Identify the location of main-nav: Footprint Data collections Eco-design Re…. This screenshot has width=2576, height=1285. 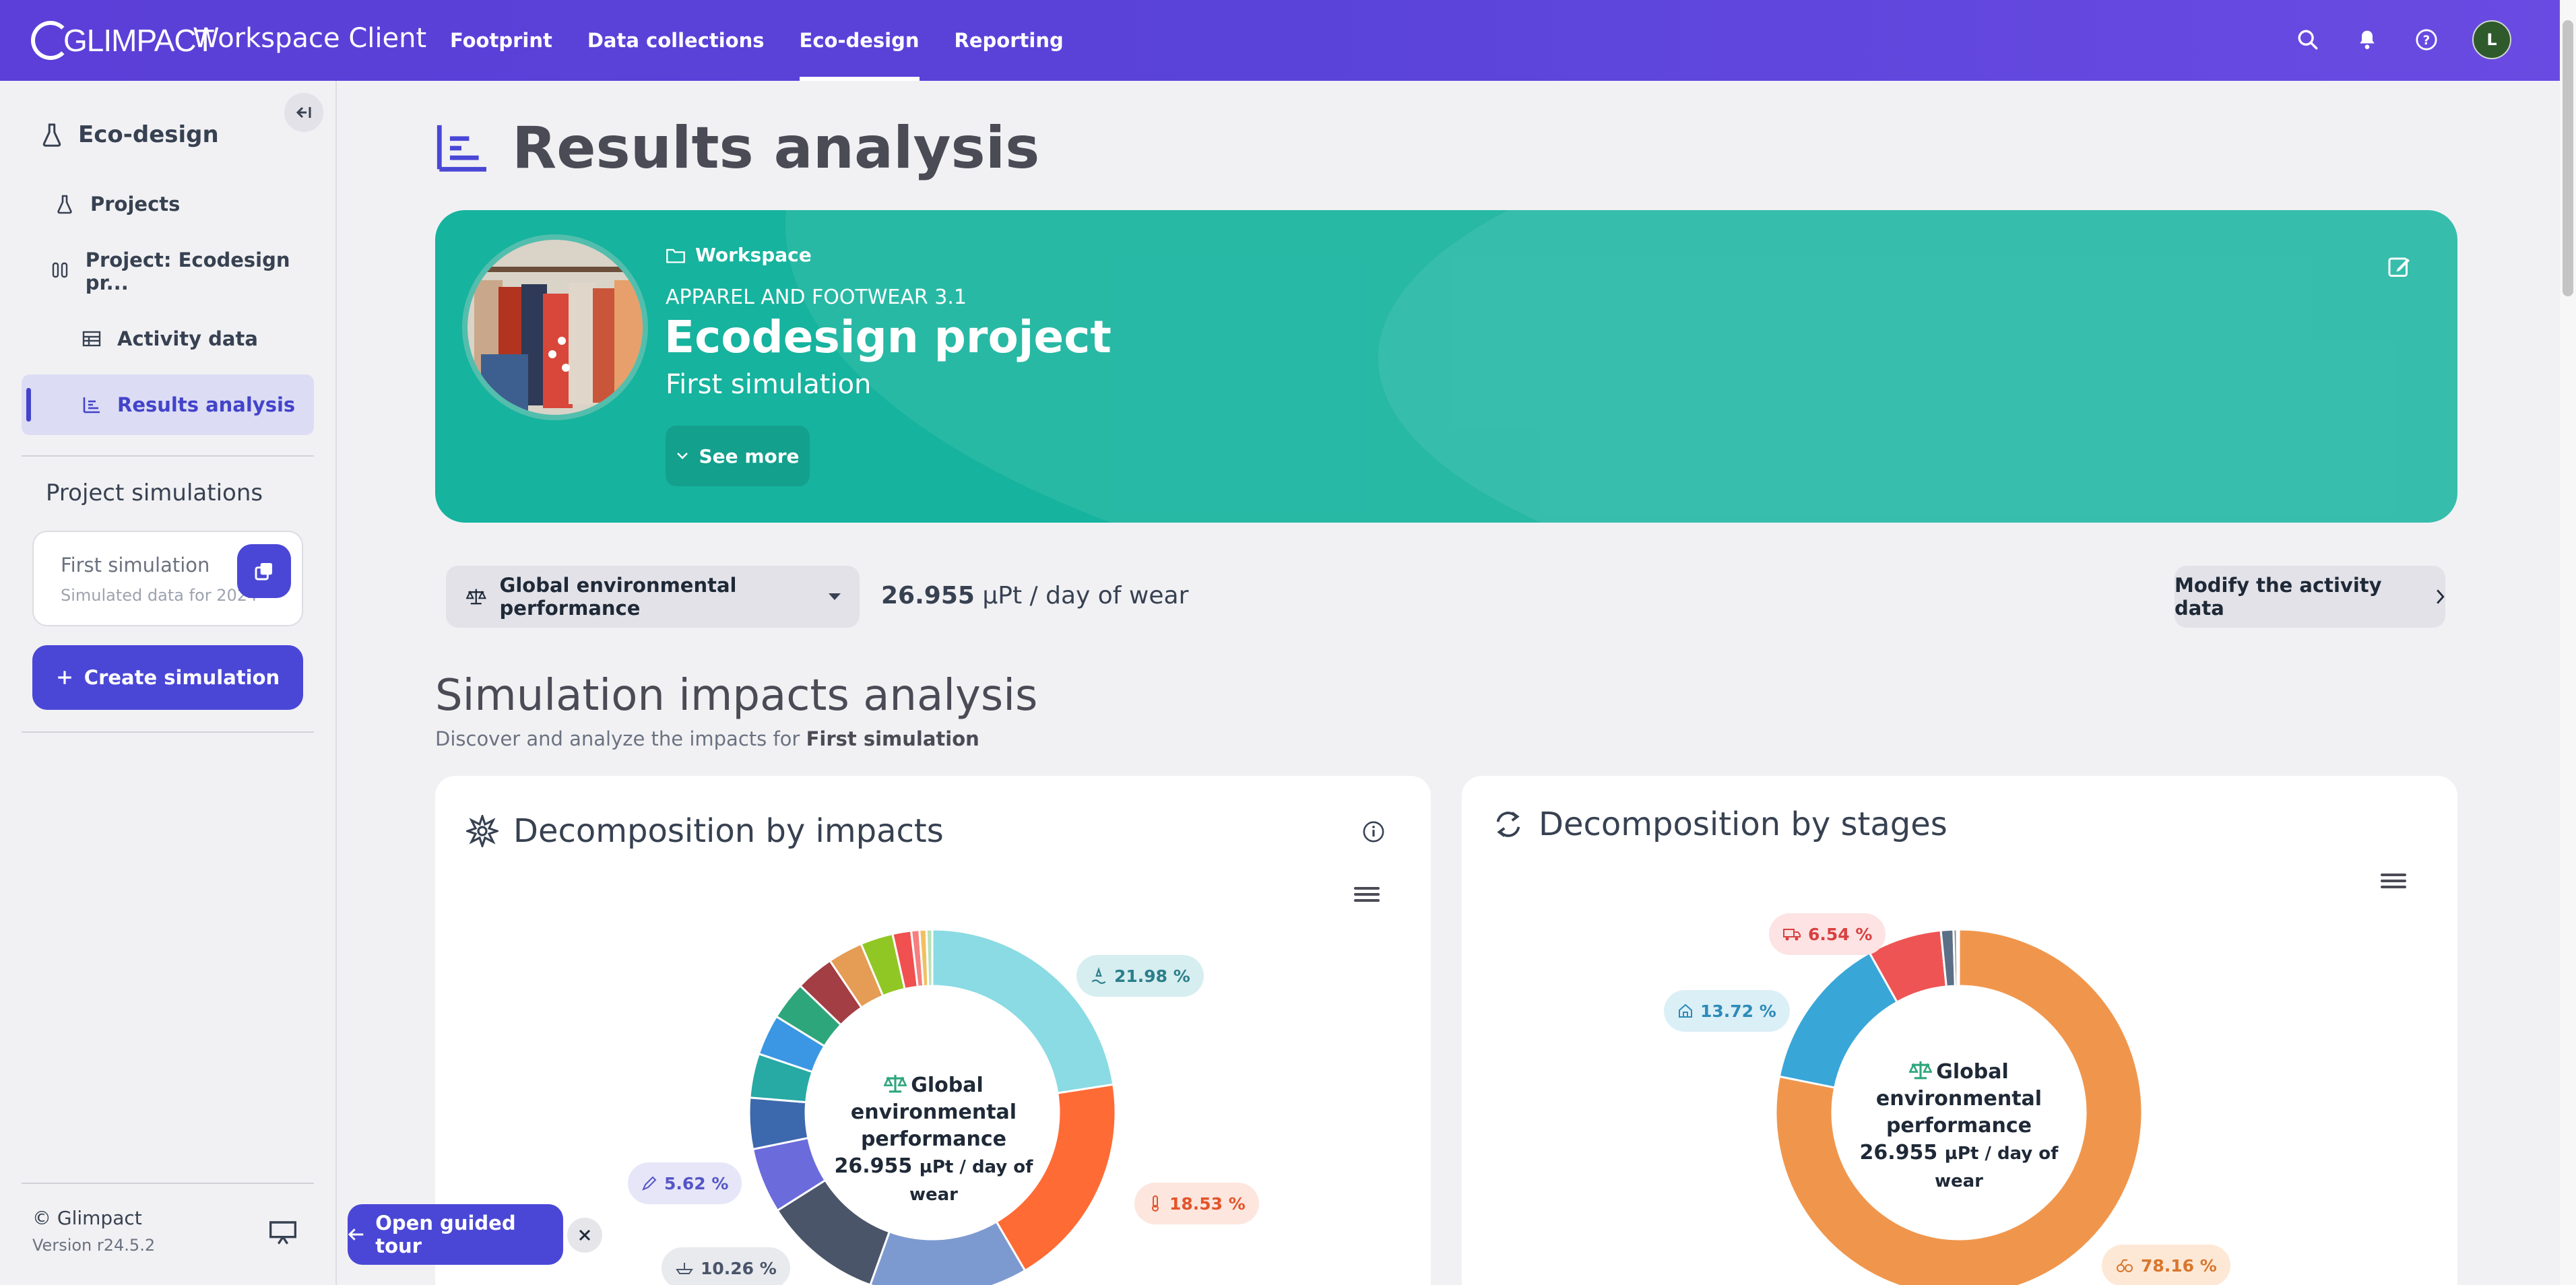
(757, 40).